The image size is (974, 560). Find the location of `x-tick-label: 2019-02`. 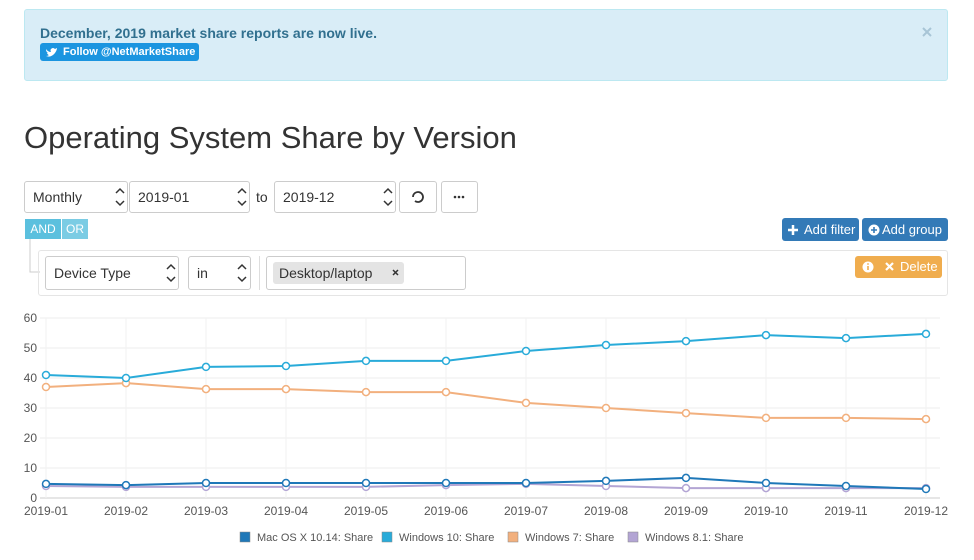

x-tick-label: 2019-02 is located at coordinates (126, 511).